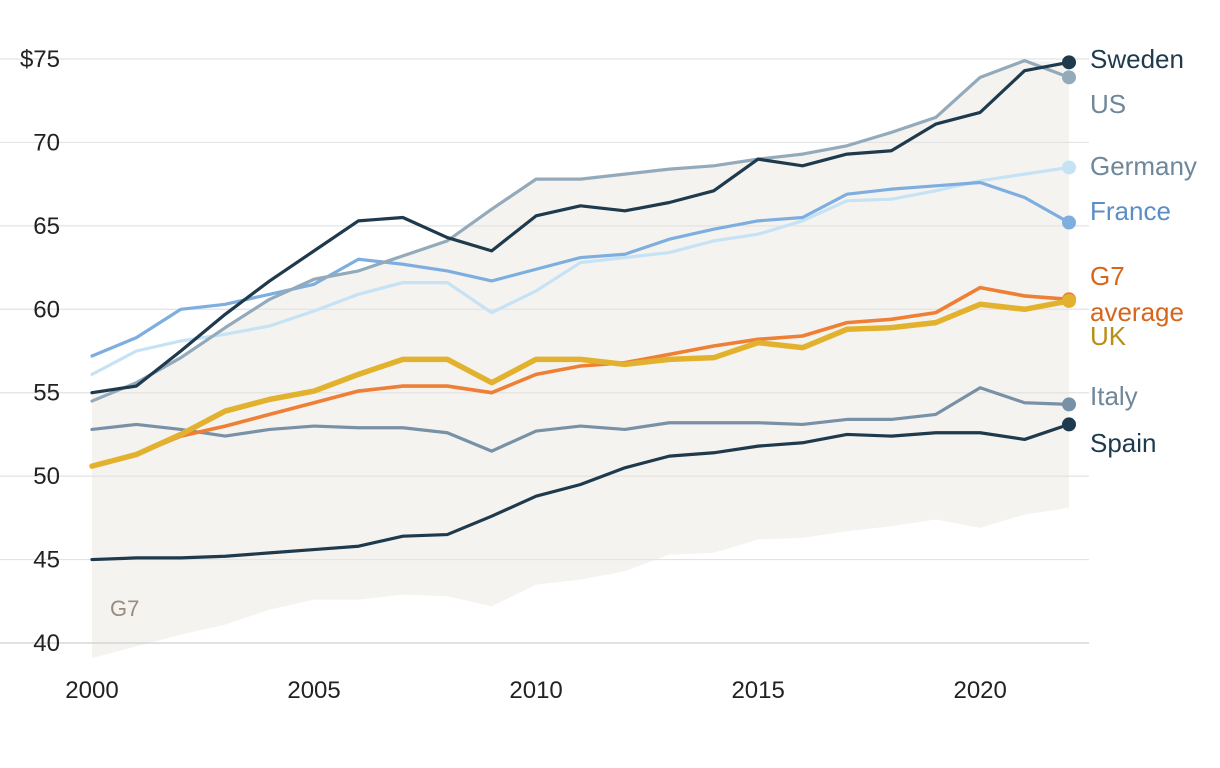  I want to click on series-end-dot-sweden, so click(1069, 62).